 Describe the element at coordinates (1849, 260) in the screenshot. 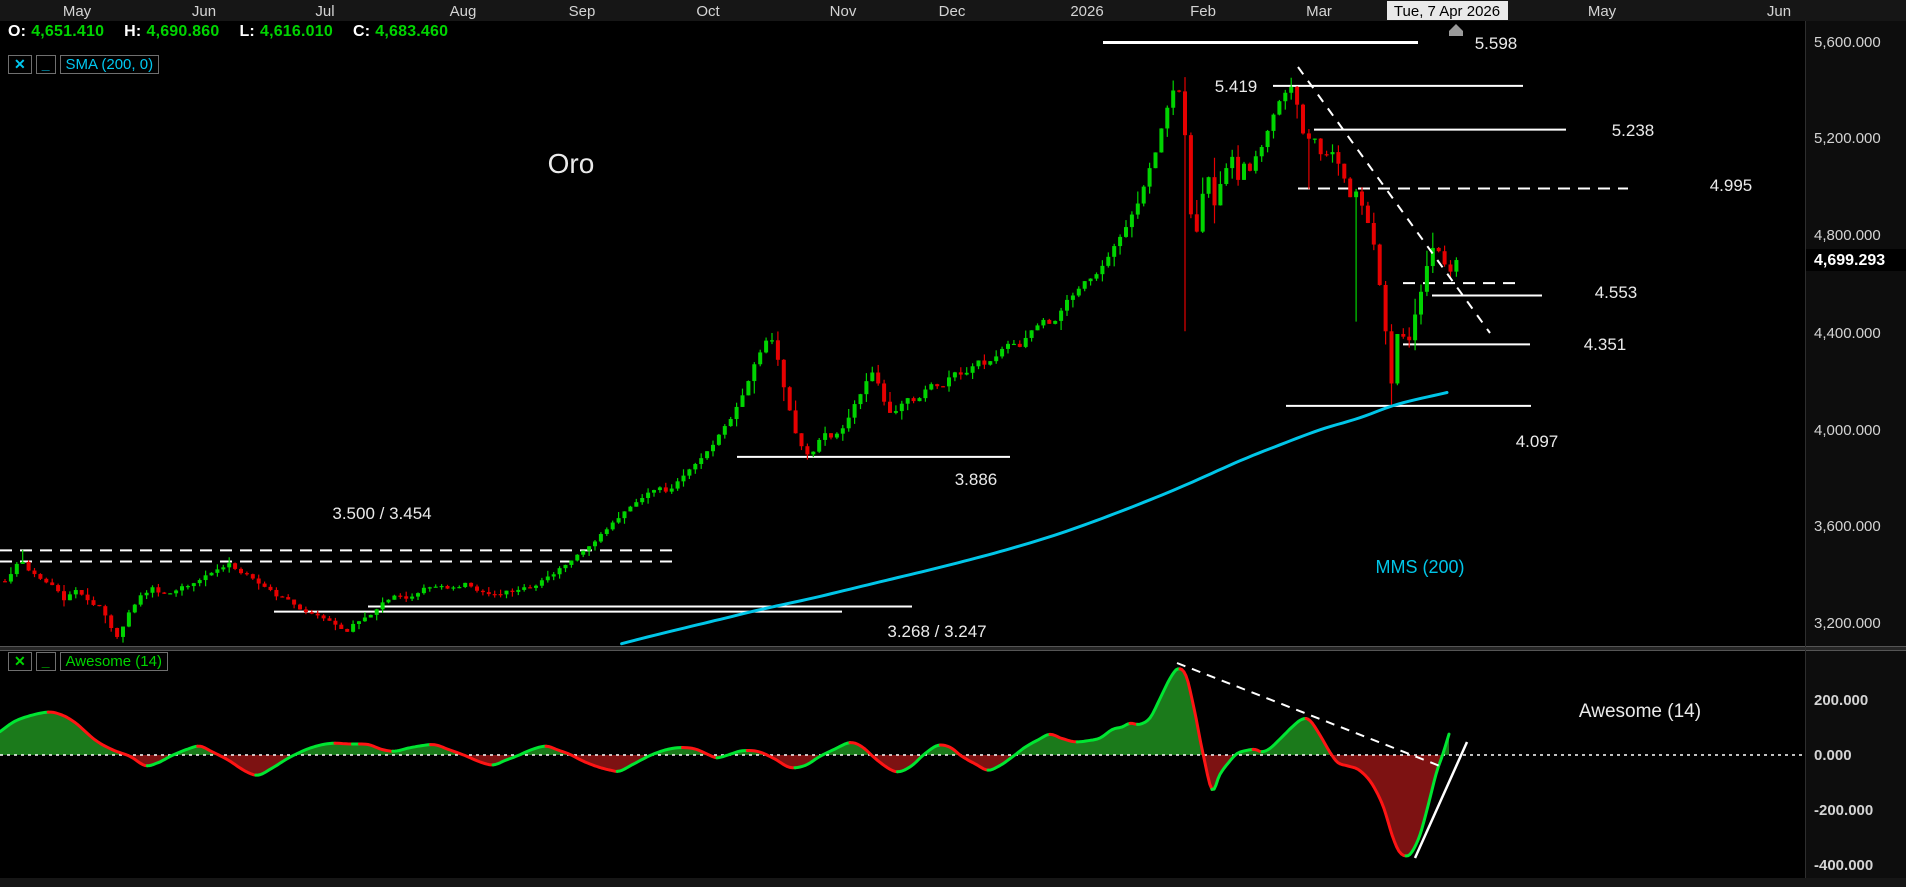

I see `svg-text: 4,699.293` at that location.